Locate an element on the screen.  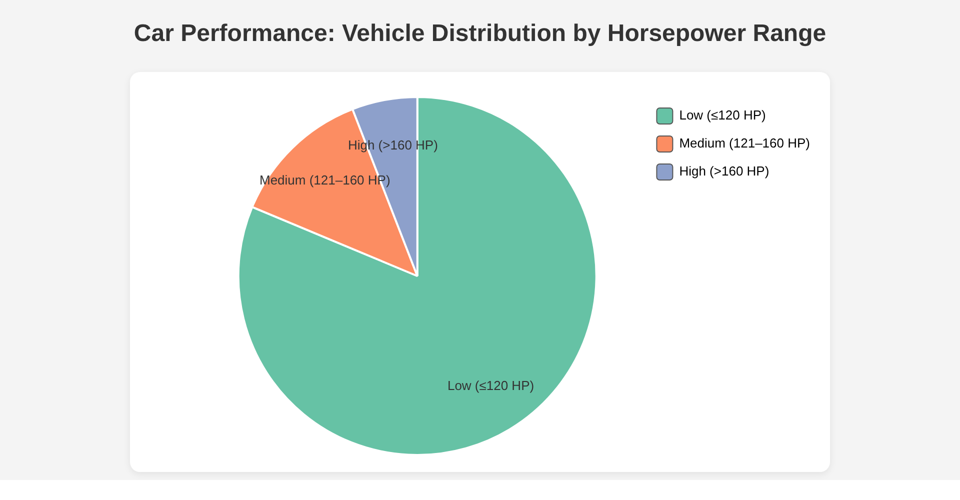
legend-label: Low (≤120 HP) is located at coordinates (722, 115).